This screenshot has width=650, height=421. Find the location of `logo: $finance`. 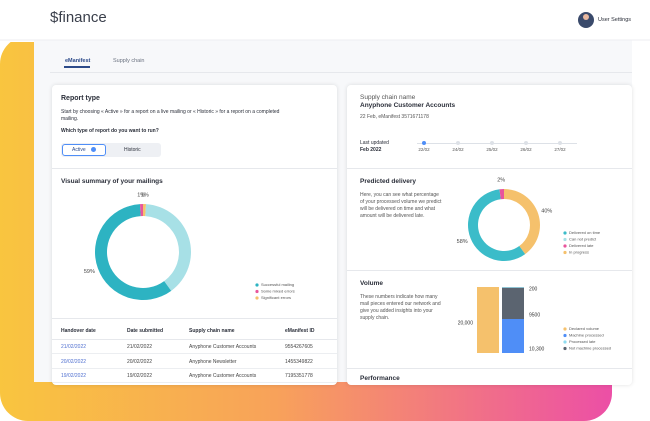

logo: $finance is located at coordinates (78, 17).